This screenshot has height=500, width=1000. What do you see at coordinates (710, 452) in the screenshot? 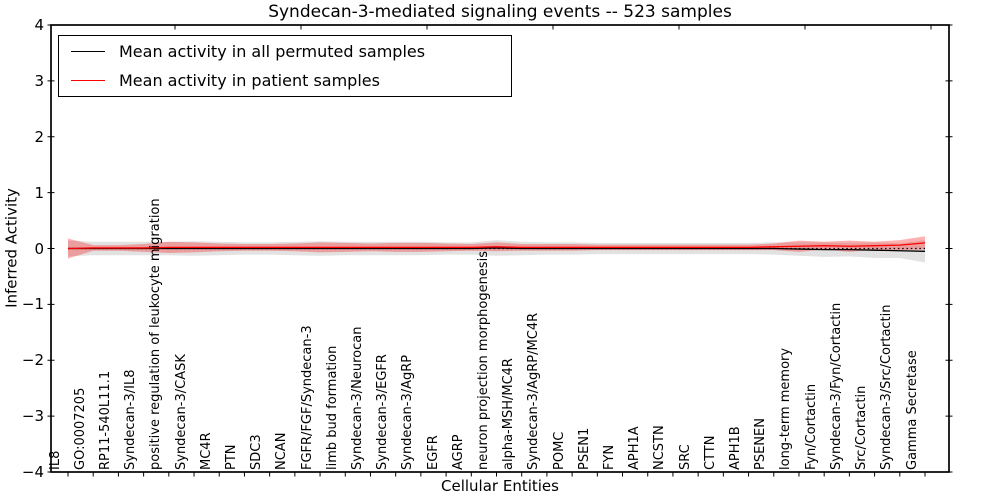
I see `x-tick-label: CTTN` at bounding box center [710, 452].